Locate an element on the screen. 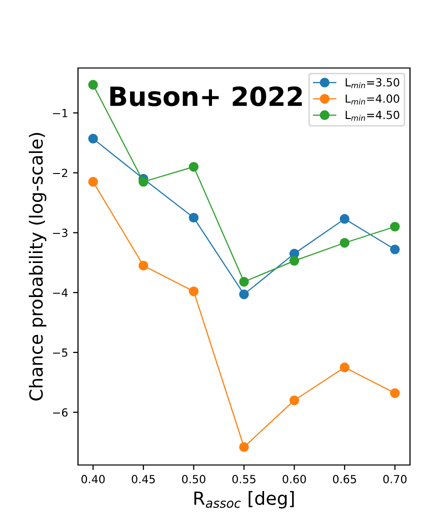 This screenshot has height=519, width=446. annotation: Buson+ 2022 is located at coordinates (206, 96).